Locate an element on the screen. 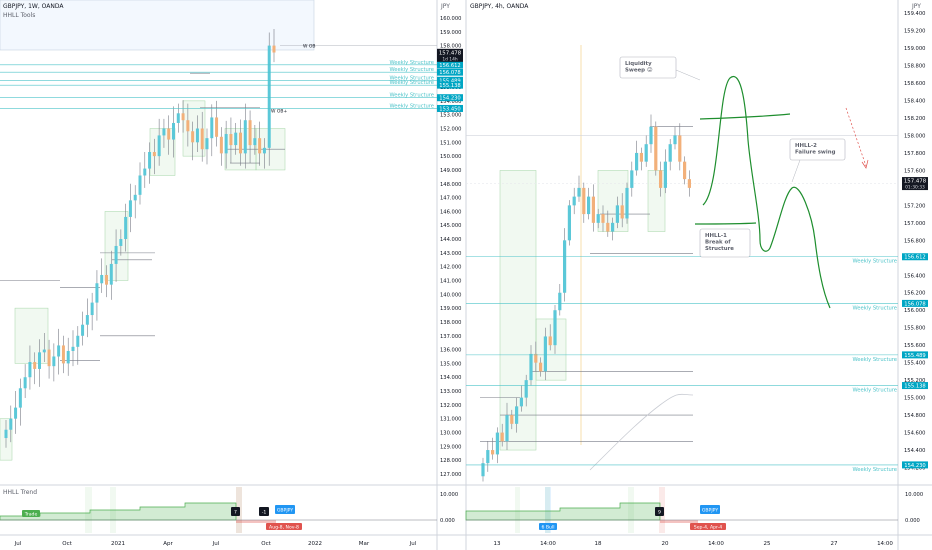  left-ytick-label: 140.000 is located at coordinates (450, 295).